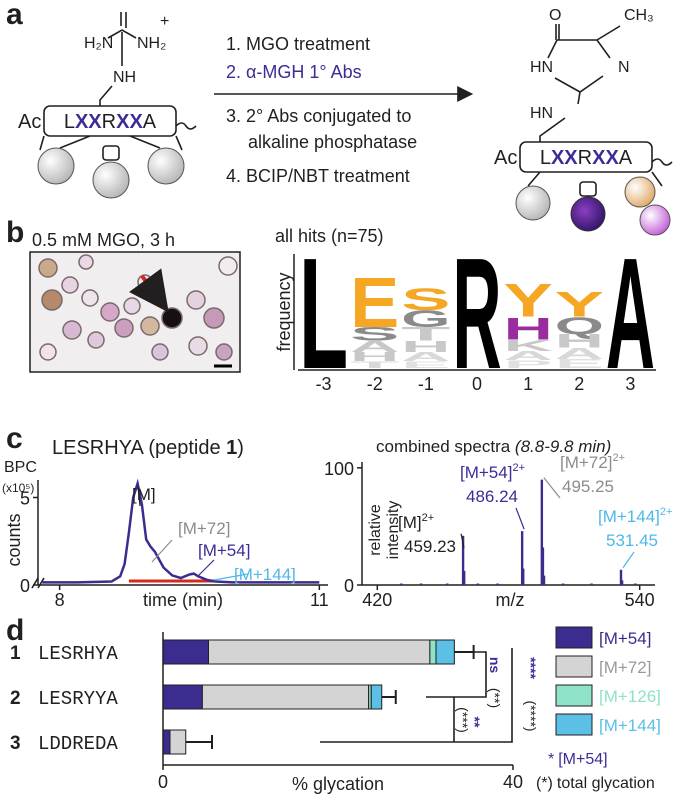  What do you see at coordinates (624, 67) in the screenshot?
I see `chem-label: N` at bounding box center [624, 67].